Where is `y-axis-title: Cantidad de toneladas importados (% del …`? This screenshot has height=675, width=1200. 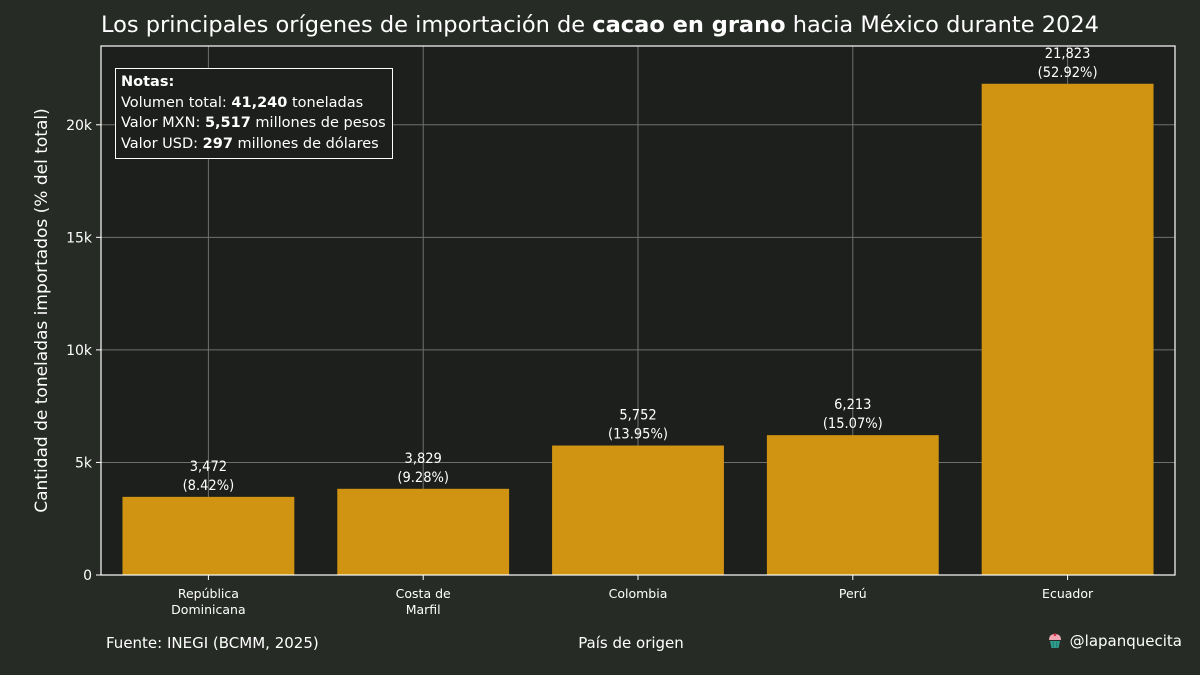
y-axis-title: Cantidad de toneladas importados (% del … is located at coordinates (42, 310).